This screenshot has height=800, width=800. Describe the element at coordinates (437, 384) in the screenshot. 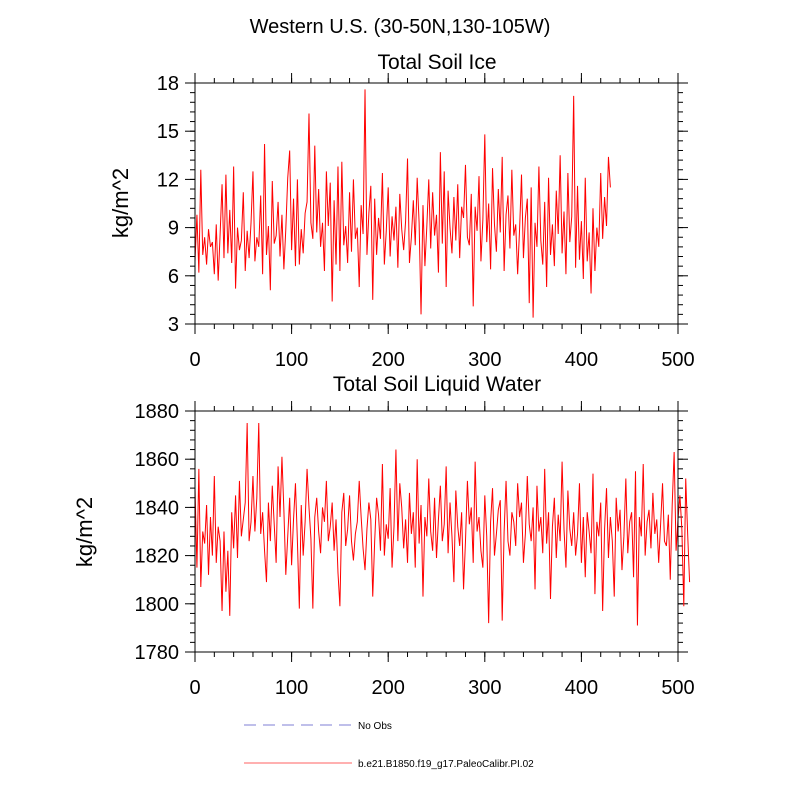

I see `soil-liquid-water-title: Total Soil Liquid Water` at that location.